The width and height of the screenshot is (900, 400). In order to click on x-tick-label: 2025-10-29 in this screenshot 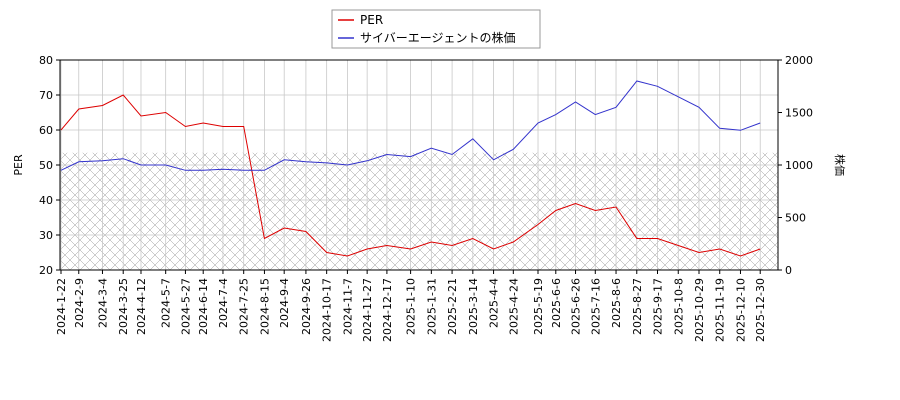, I will do `click(699, 310)`.